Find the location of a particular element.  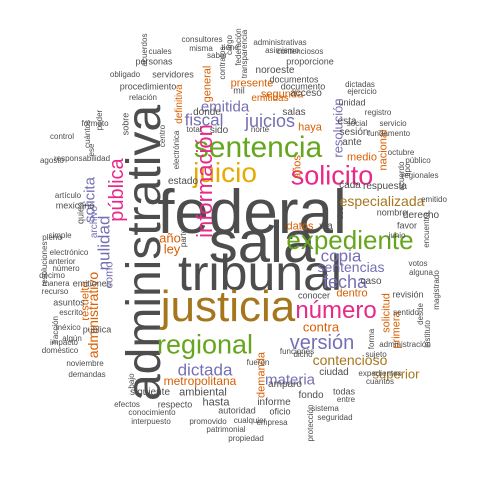

cloud-word: contra is located at coordinates (321, 327).